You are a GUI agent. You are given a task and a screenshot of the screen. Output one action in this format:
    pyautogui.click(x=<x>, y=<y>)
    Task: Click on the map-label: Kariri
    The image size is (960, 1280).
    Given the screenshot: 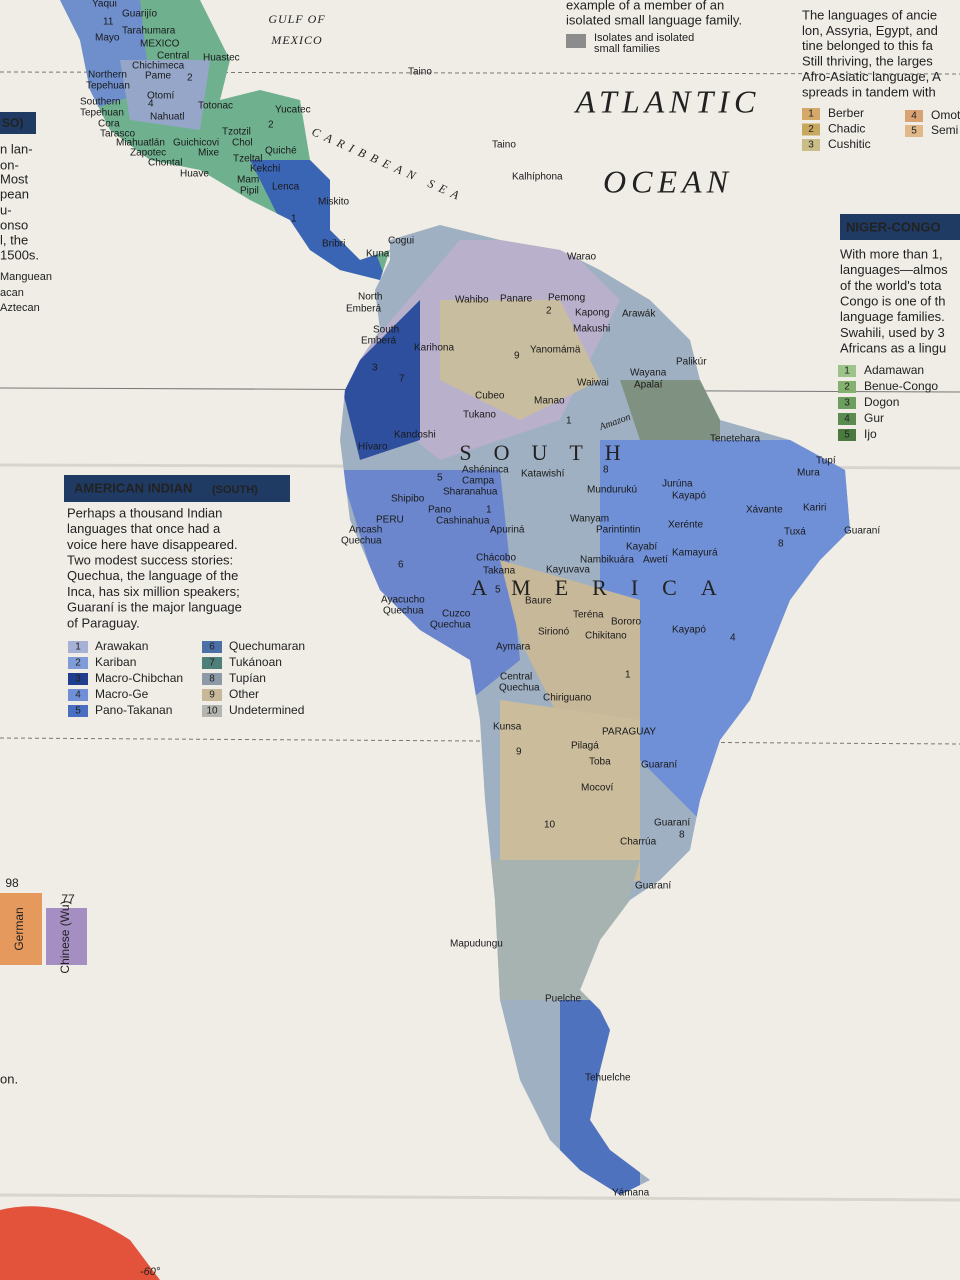 What is the action you would take?
    pyautogui.click(x=814, y=508)
    